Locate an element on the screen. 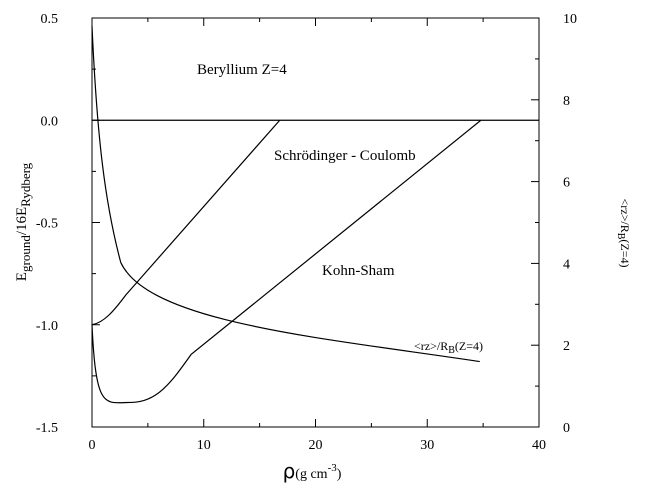  x-axis-label: ρ(g cm-3) is located at coordinates (312, 471).